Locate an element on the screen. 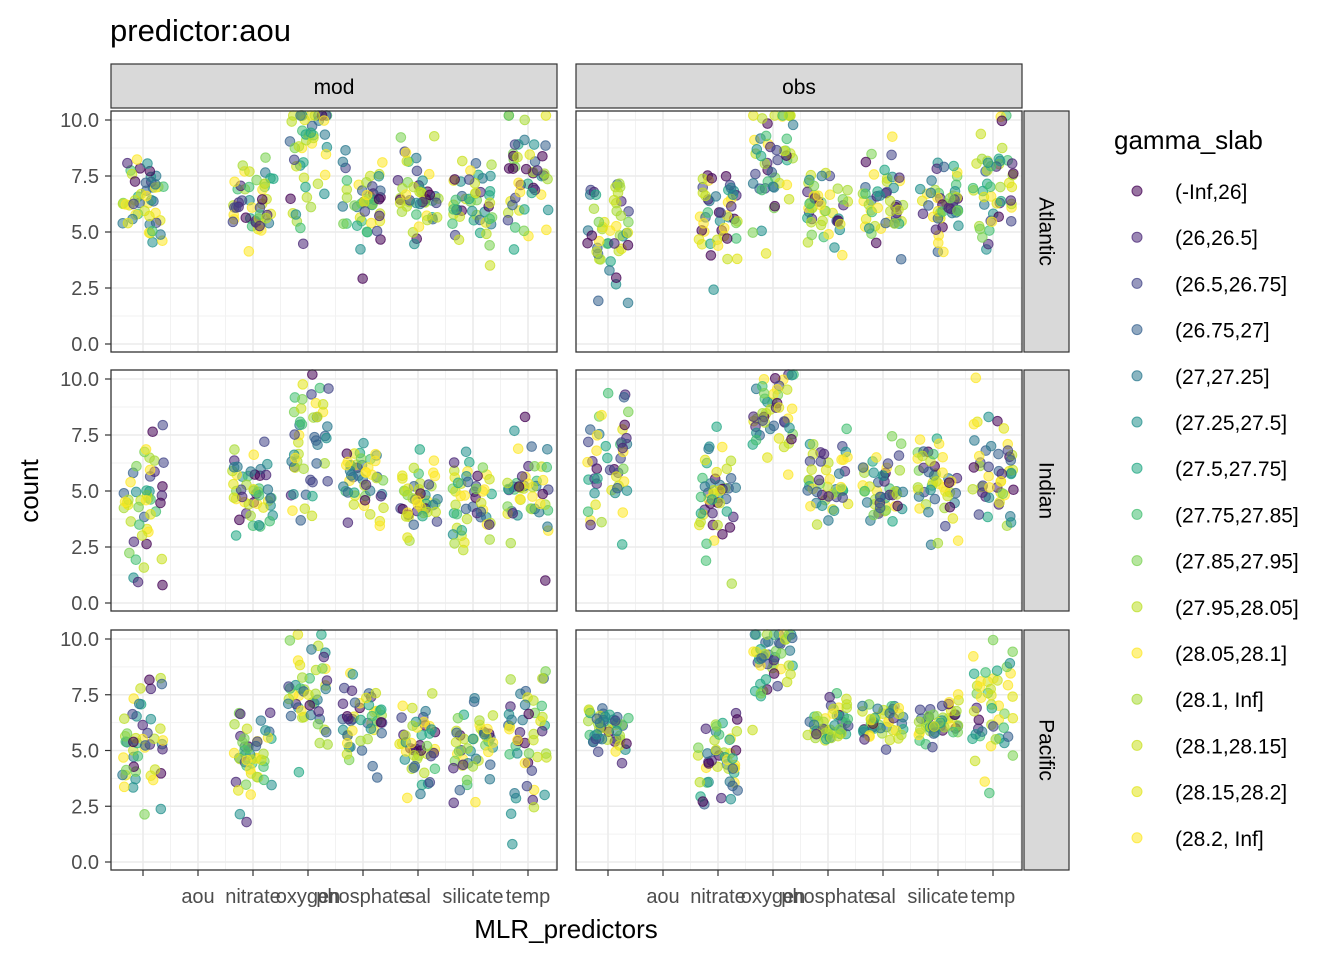 The width and height of the screenshot is (1344, 960). x-tick-label: silicate is located at coordinates (472, 897).